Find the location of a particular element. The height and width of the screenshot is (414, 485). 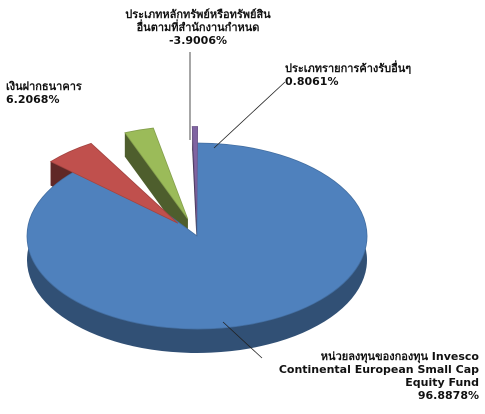

slice-label-value: 96.8878% is located at coordinates (448, 395).